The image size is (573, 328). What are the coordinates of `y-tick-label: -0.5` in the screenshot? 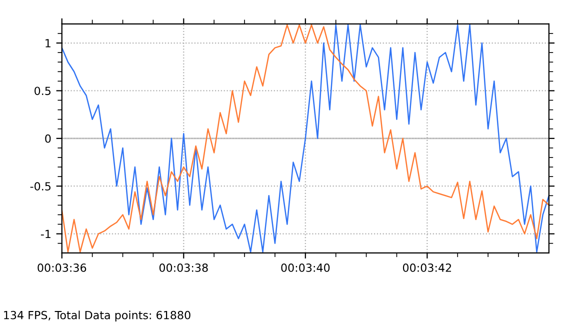 It's located at (40, 186).